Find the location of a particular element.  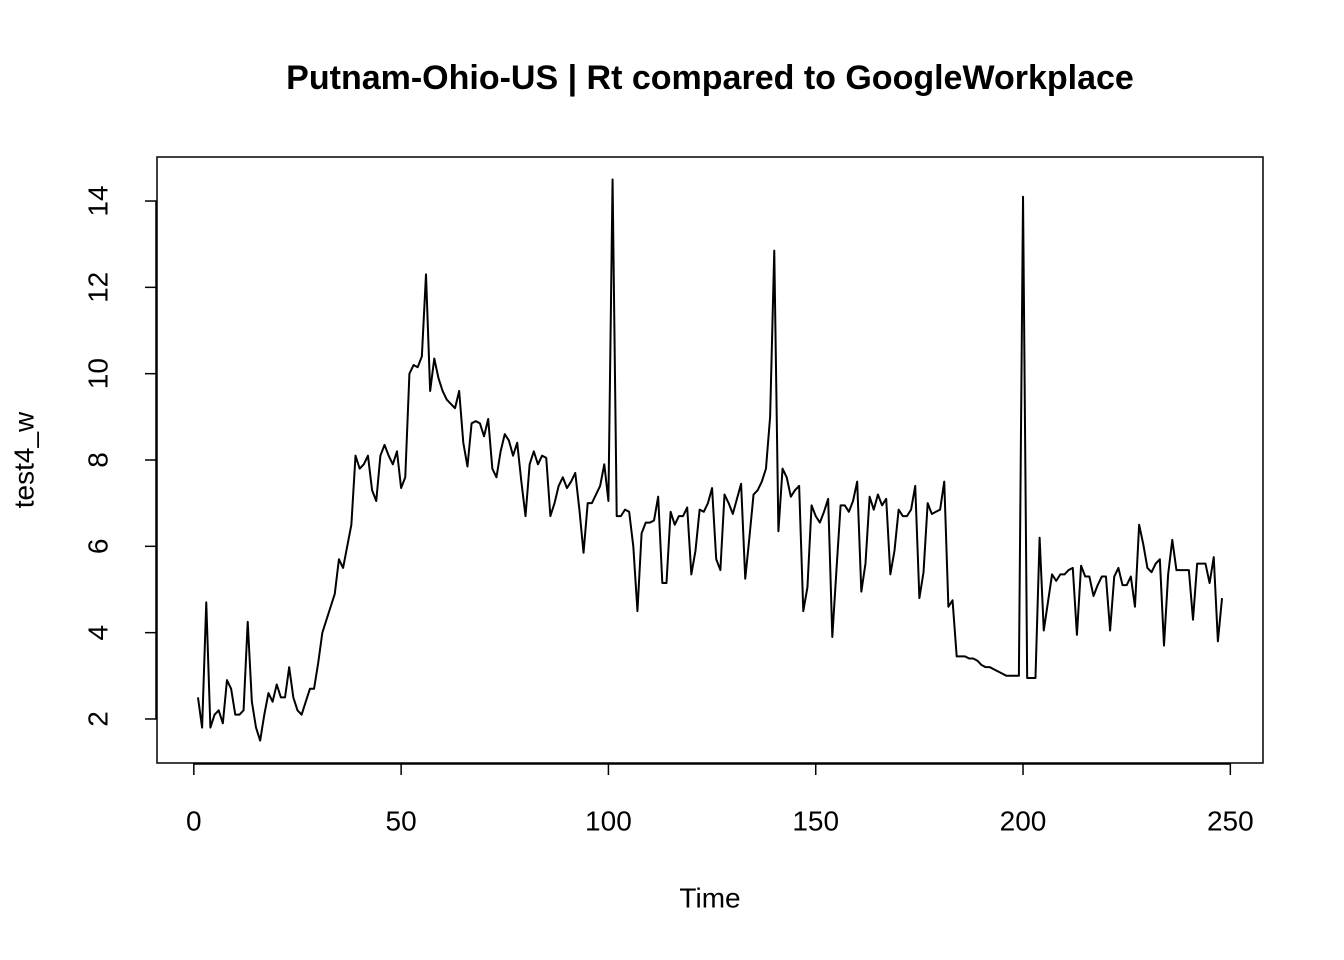

y-tick-label: 2 is located at coordinates (97, 719).